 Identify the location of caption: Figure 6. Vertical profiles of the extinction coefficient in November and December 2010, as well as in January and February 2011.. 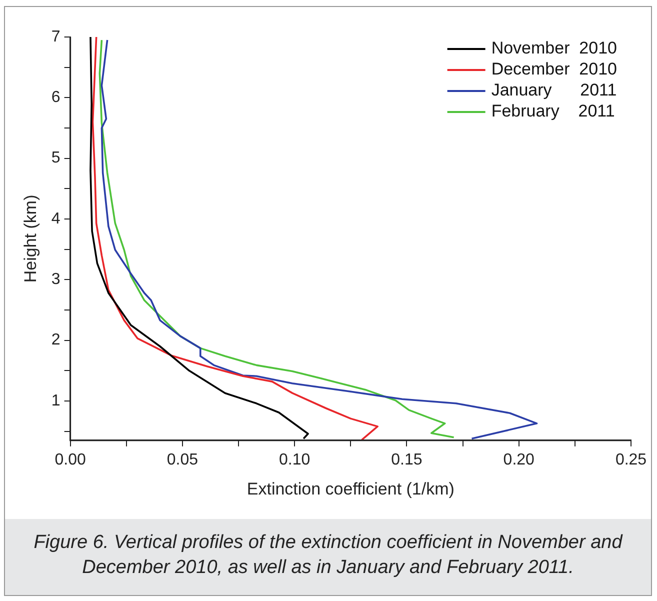
(328, 557).